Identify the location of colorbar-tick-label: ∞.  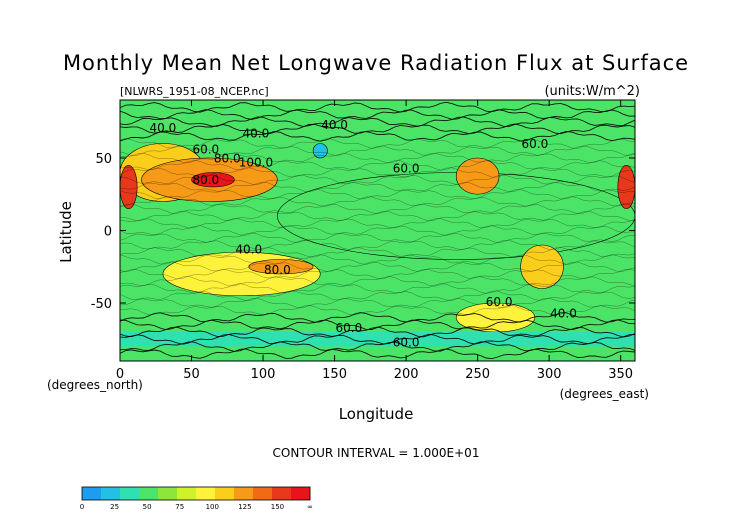
(310, 507).